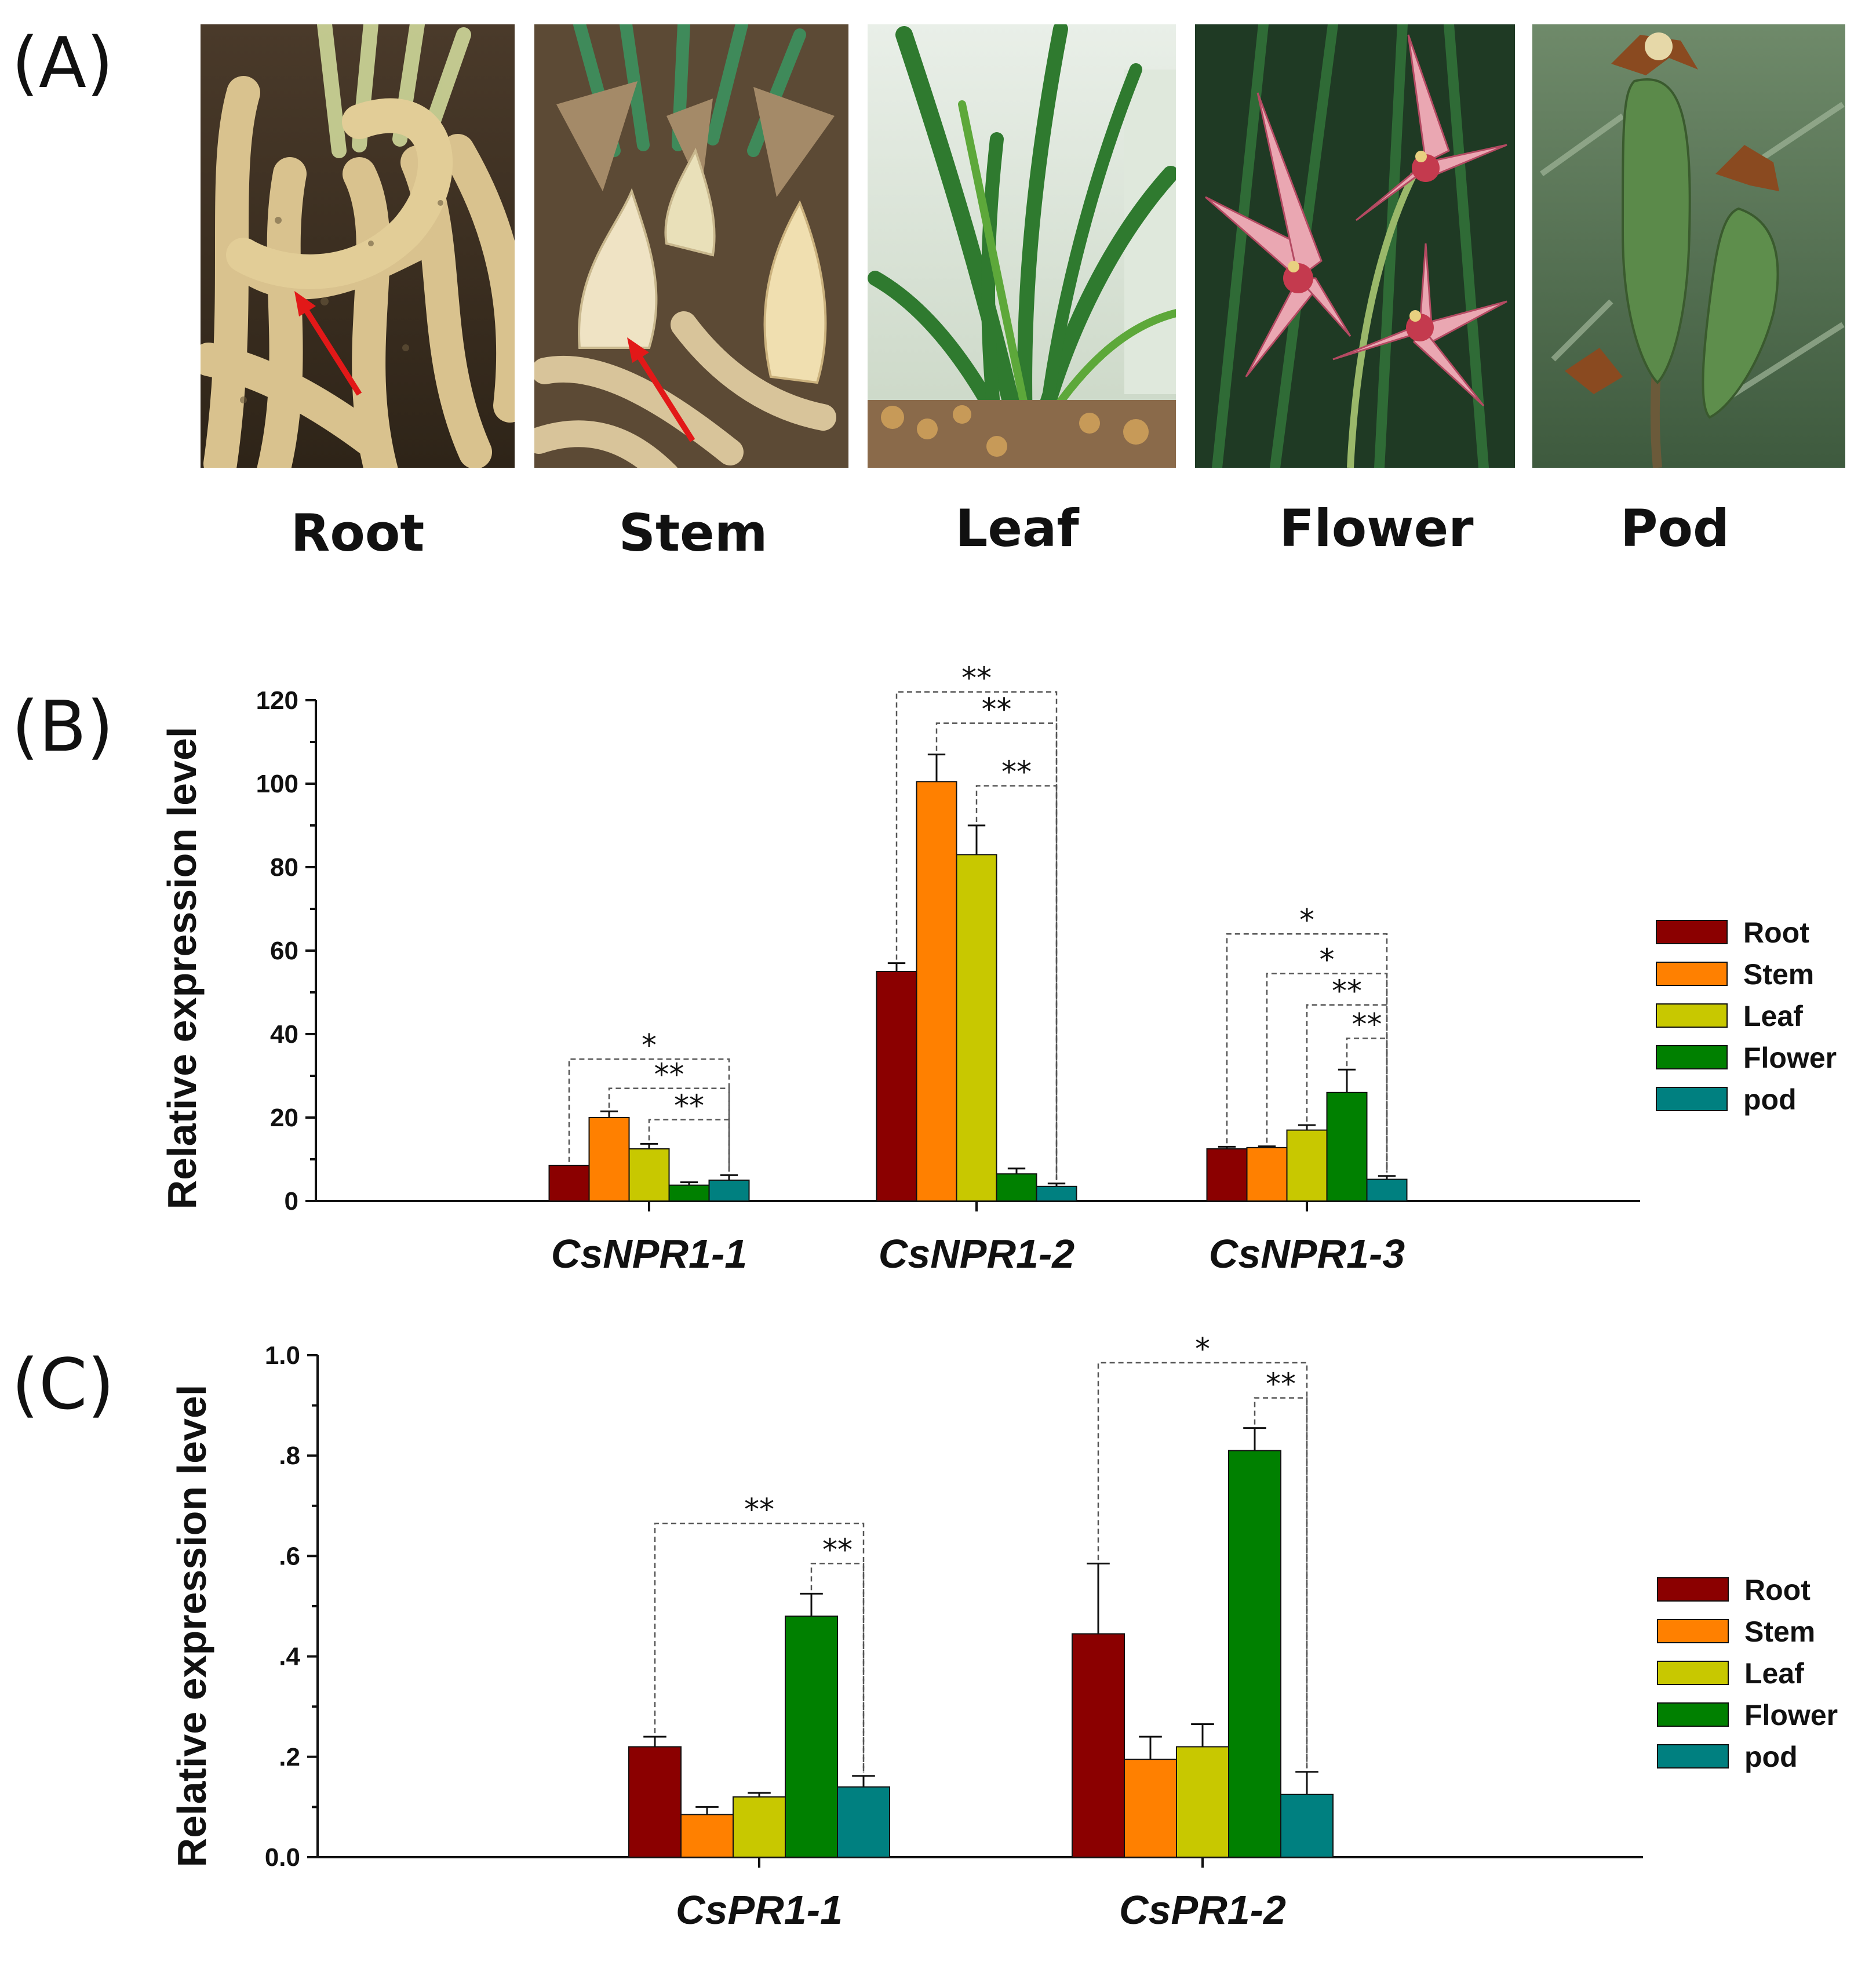 This screenshot has height=1965, width=1876. Describe the element at coordinates (289, 1456) in the screenshot. I see `y-tick-label: .8` at that location.